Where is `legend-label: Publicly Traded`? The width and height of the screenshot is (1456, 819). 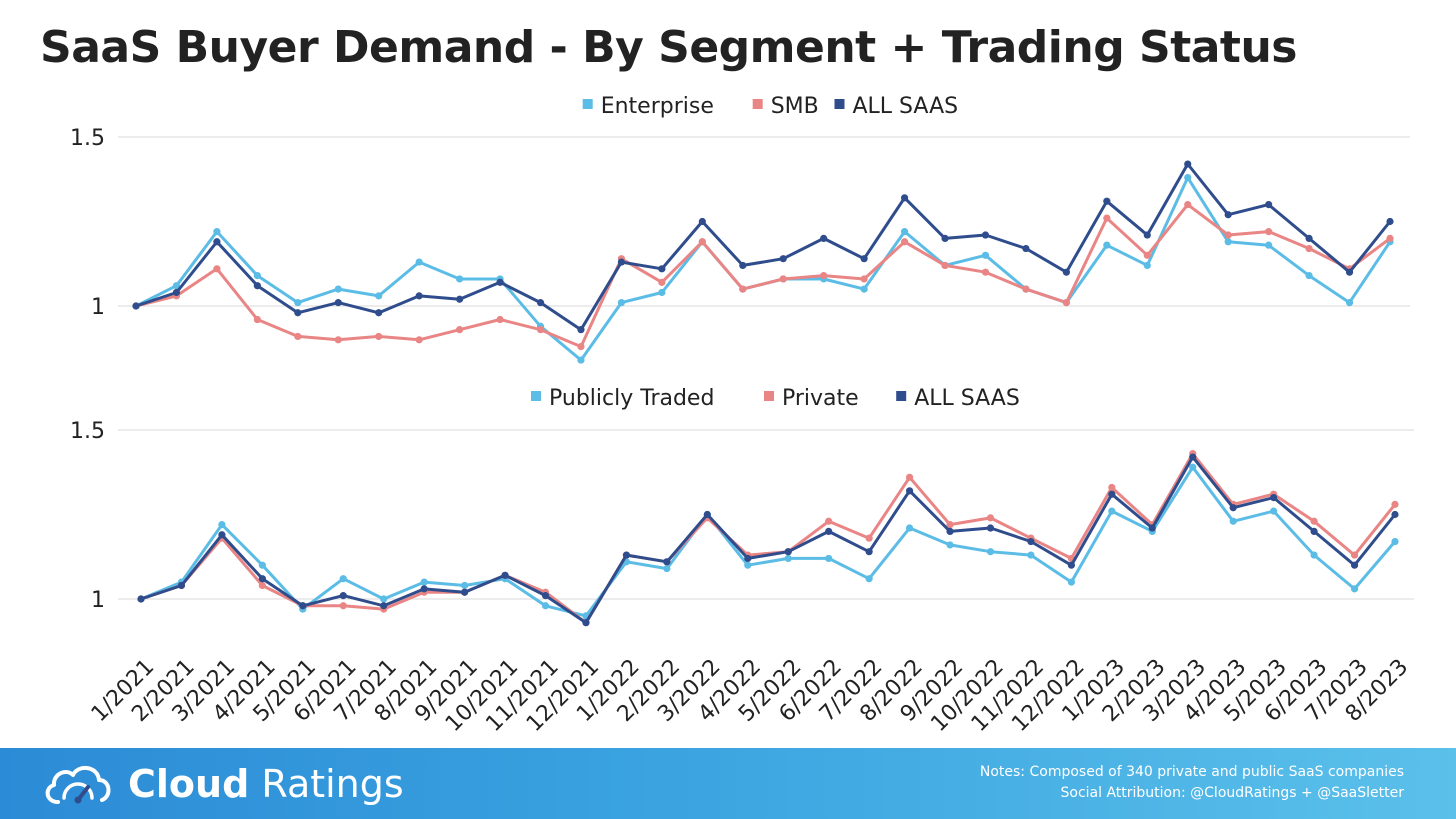 legend-label: Publicly Traded is located at coordinates (631, 398).